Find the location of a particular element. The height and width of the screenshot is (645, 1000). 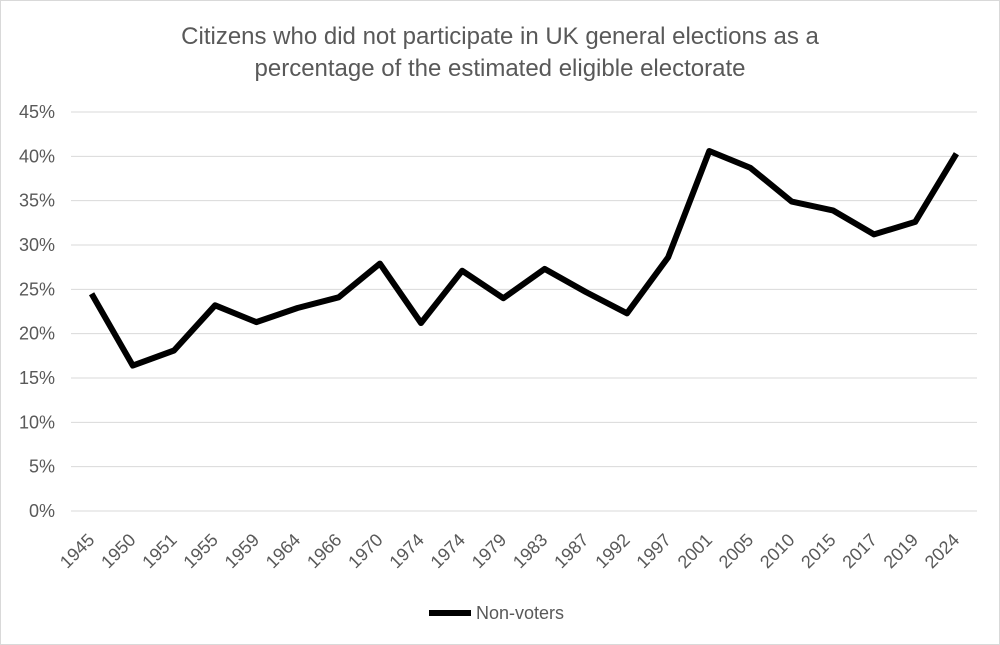

y-tick-label: 25% is located at coordinates (37, 289).